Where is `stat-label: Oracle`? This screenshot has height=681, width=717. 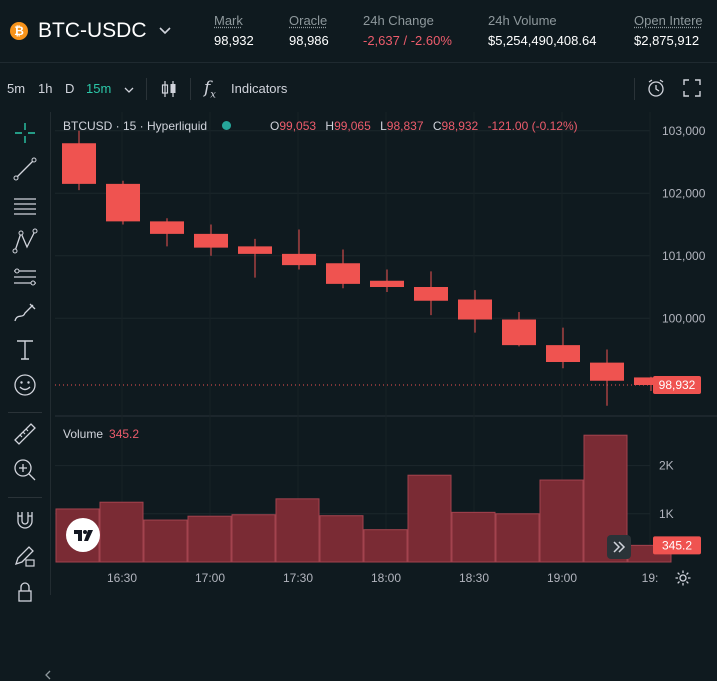 stat-label: Oracle is located at coordinates (308, 20).